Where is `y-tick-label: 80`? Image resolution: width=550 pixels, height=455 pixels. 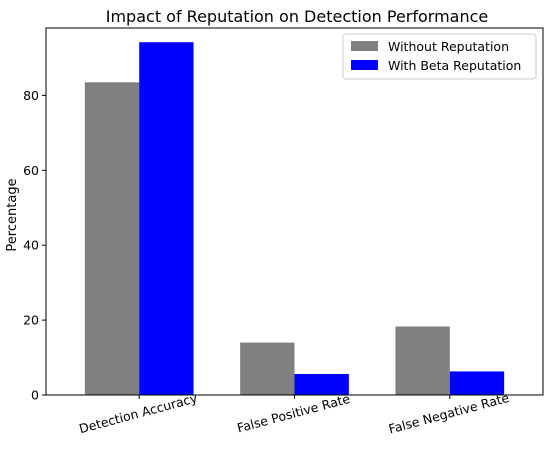 y-tick-label: 80 is located at coordinates (31, 95).